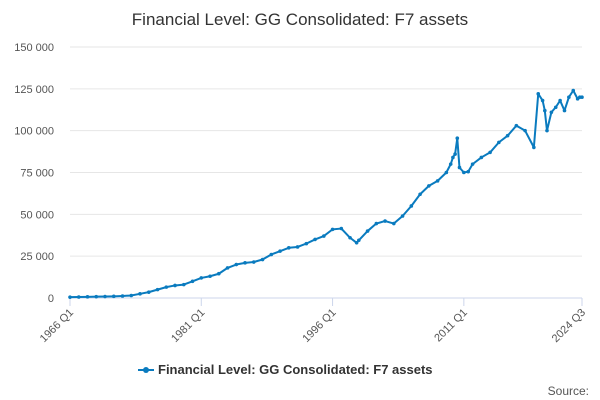 The height and width of the screenshot is (400, 600). Describe the element at coordinates (37, 174) in the screenshot. I see `y-tick-label: 75 000` at that location.